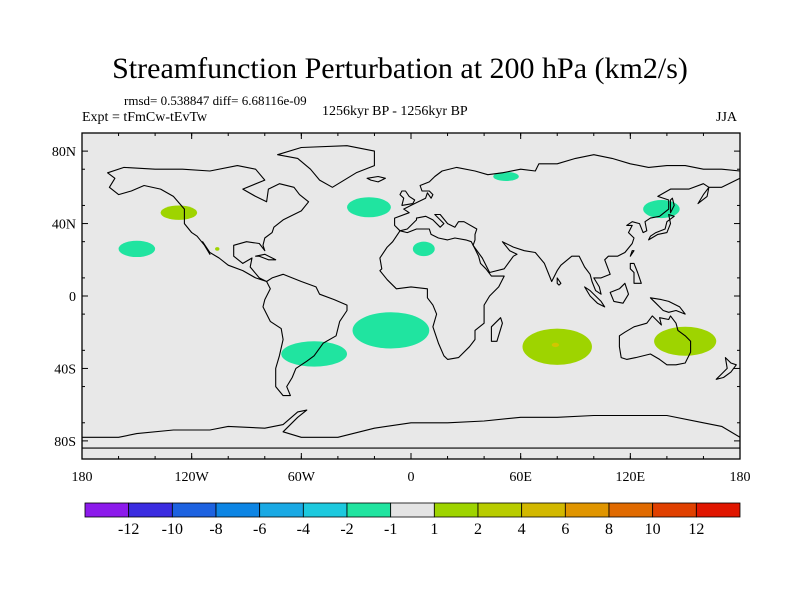  What do you see at coordinates (259, 529) in the screenshot?
I see `colorbar-label: -6` at bounding box center [259, 529].